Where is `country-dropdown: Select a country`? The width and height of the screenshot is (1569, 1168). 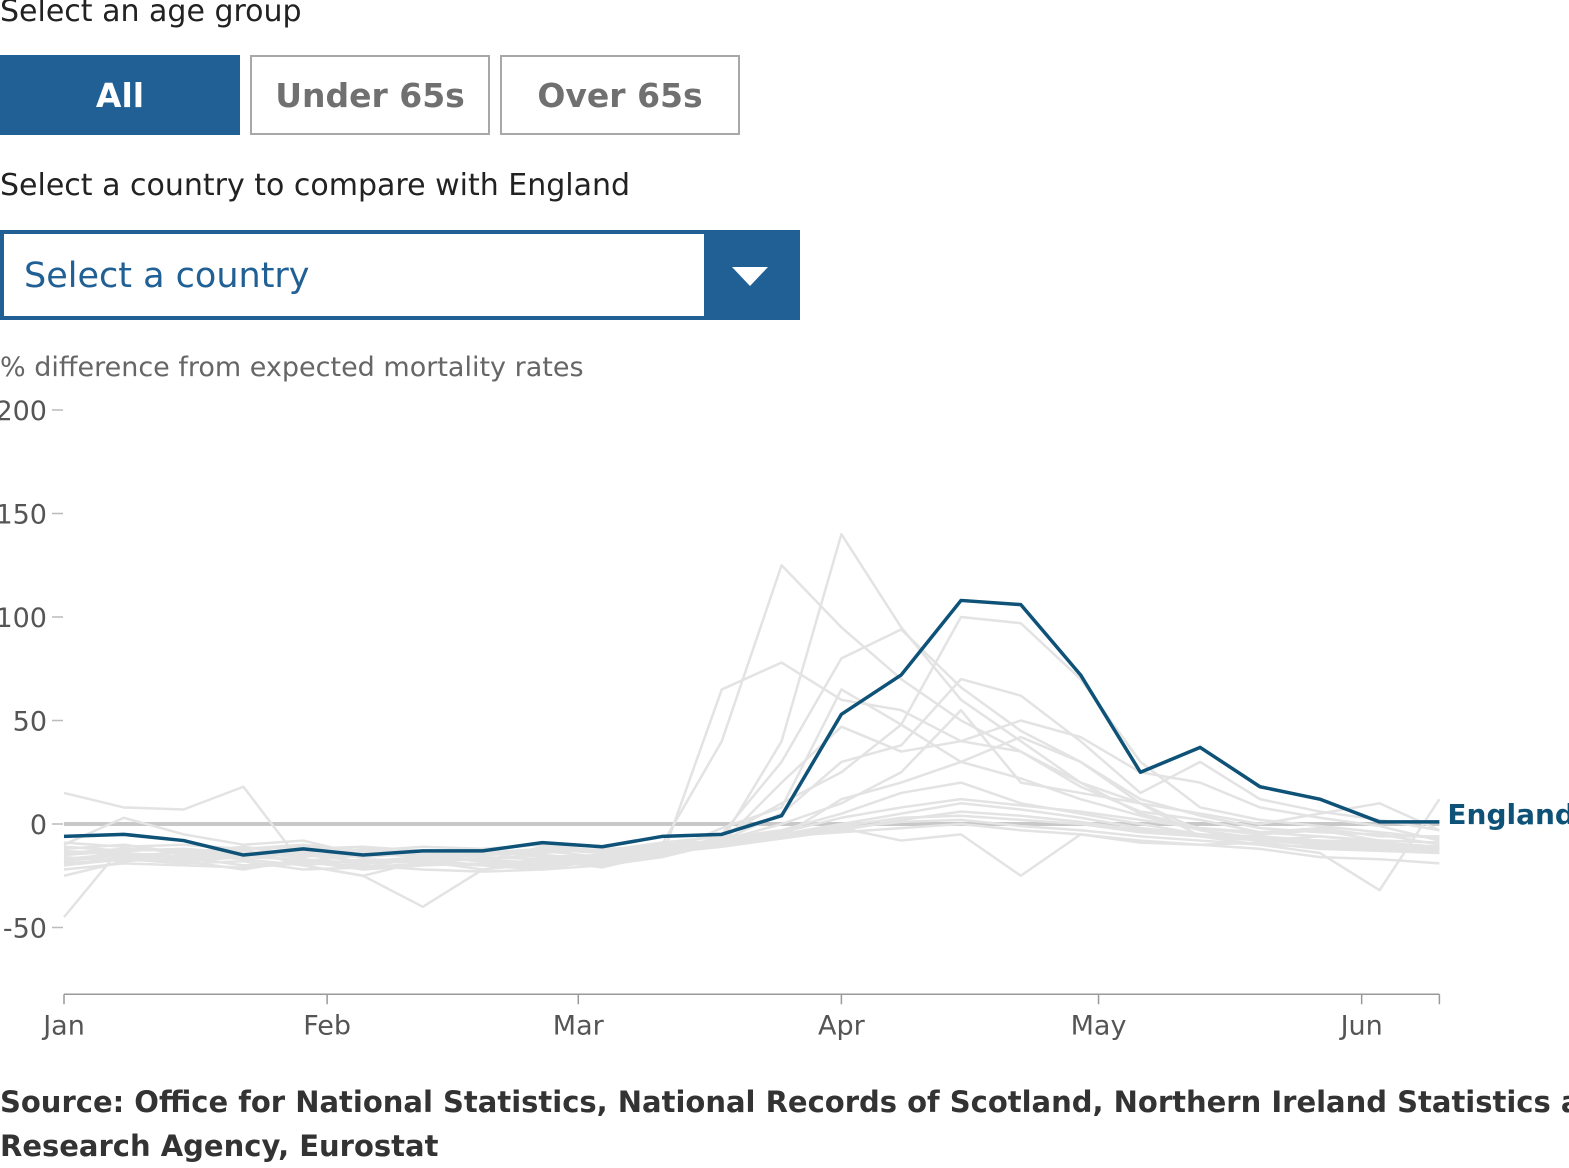 country-dropdown: Select a country is located at coordinates (400, 275).